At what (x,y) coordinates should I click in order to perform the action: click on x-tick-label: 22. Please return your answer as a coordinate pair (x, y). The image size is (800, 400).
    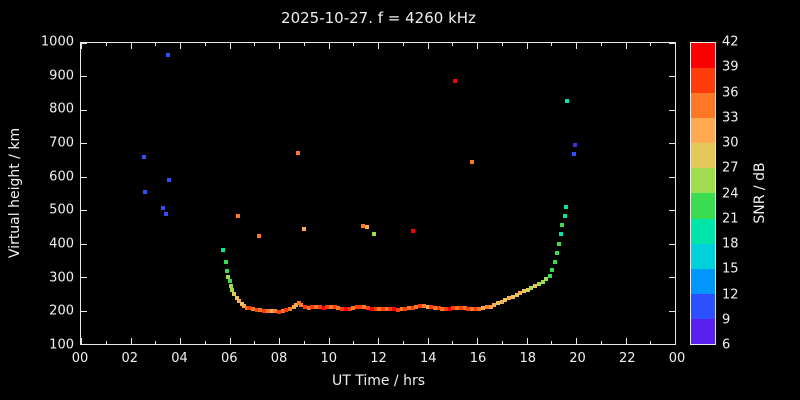
    Looking at the image, I should click on (627, 358).